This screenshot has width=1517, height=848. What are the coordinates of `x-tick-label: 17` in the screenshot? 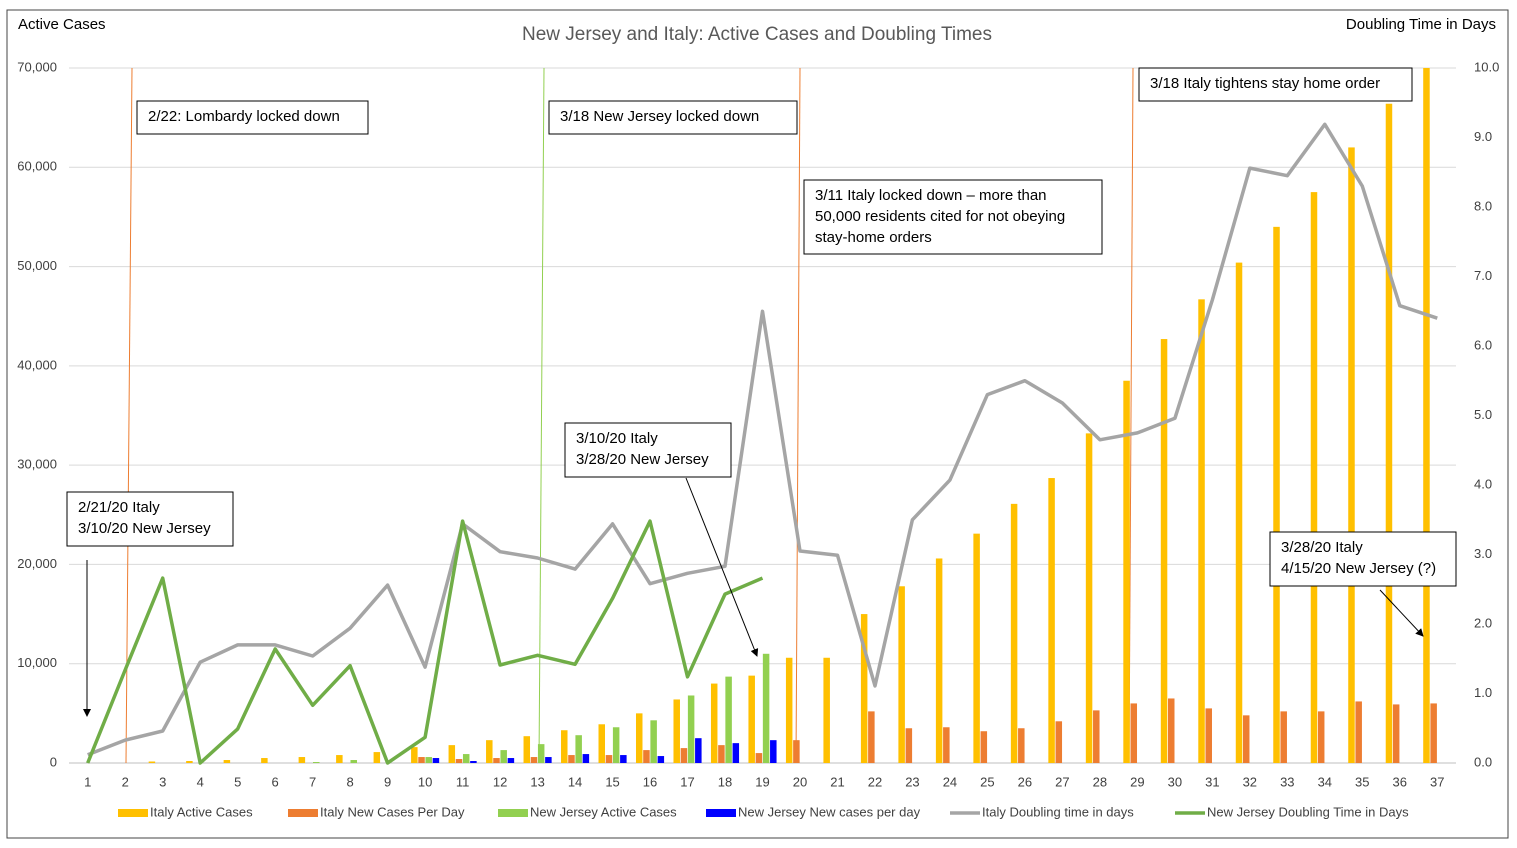 It's located at (687, 781).